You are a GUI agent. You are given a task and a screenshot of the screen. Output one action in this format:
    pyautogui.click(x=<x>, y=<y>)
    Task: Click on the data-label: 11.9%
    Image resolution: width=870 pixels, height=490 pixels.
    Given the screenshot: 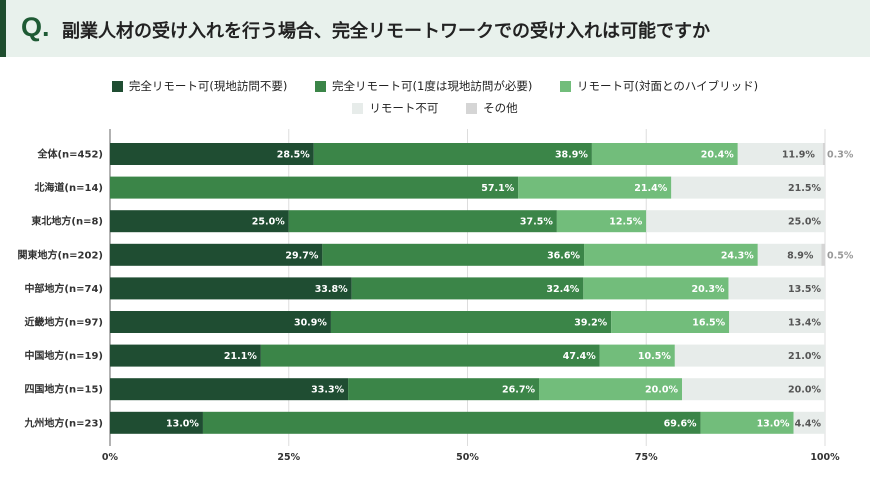 What is the action you would take?
    pyautogui.click(x=798, y=155)
    